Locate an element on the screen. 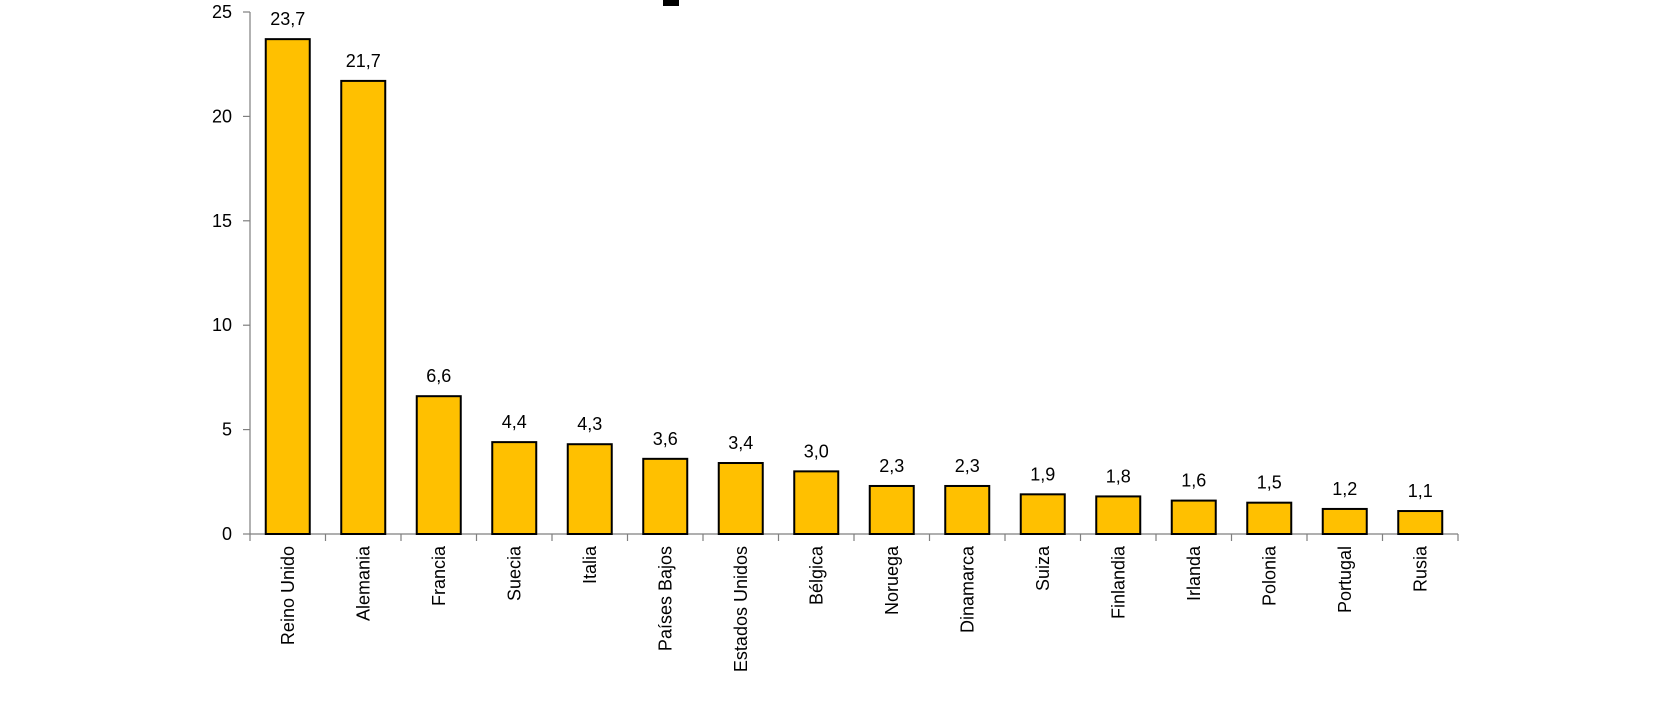  data-label-15: 1,1 is located at coordinates (1420, 491).